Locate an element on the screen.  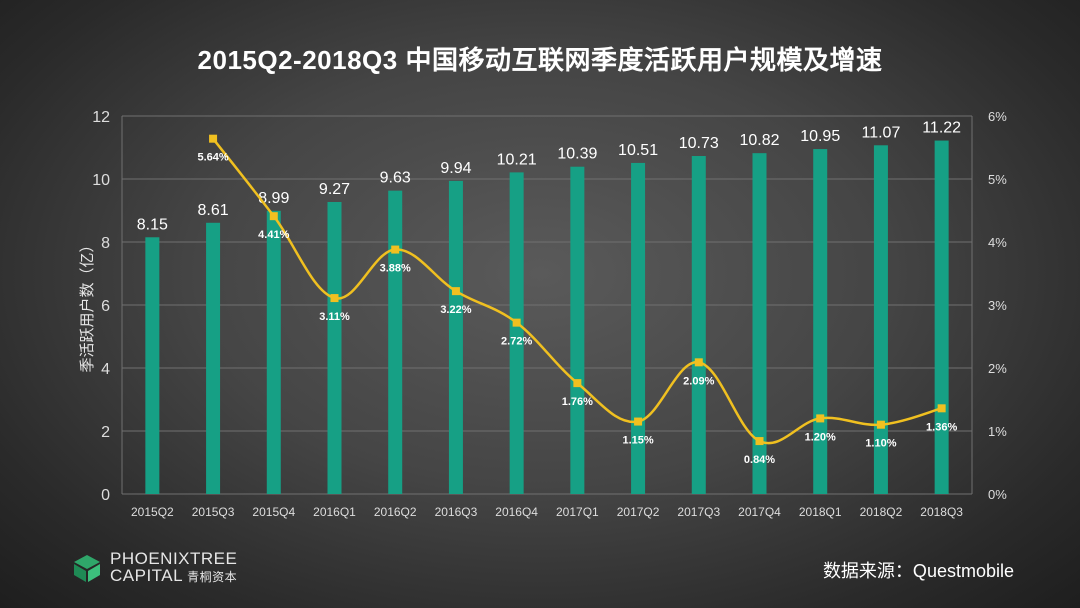
bar-value-label: 10.82 is located at coordinates (759, 140).